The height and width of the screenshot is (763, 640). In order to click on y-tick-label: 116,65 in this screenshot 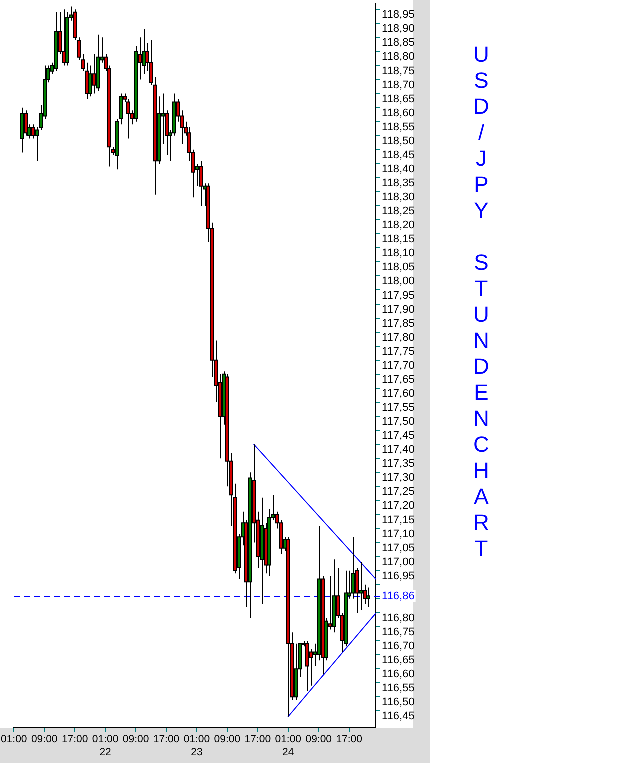, I will do `click(398, 660)`.